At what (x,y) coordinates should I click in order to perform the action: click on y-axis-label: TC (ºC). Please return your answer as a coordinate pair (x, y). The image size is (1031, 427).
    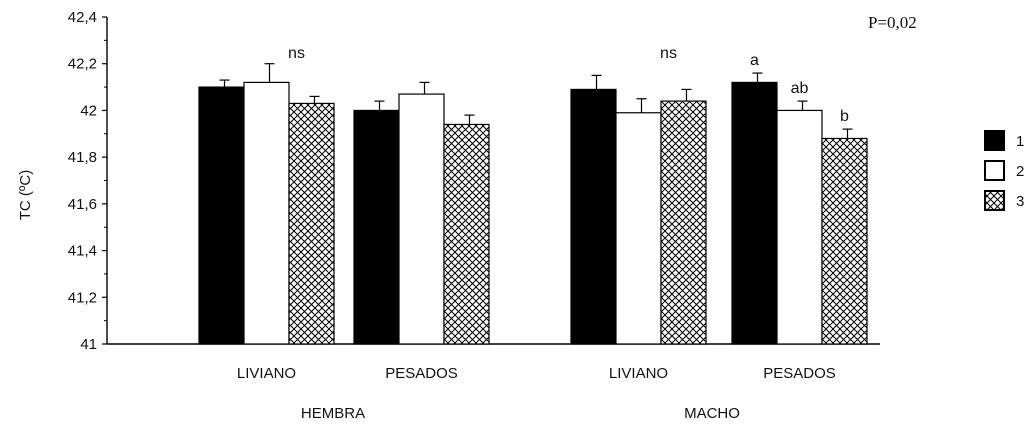
    Looking at the image, I should click on (25, 195).